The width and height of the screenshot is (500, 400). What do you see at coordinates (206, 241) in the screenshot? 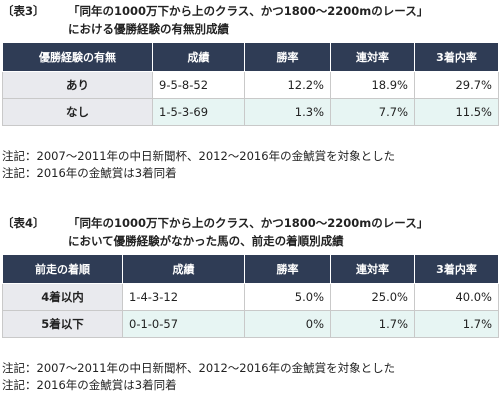
I see `table4-title-line2: において優勝経験がなかった馬の、前走の着順別成績` at bounding box center [206, 241].